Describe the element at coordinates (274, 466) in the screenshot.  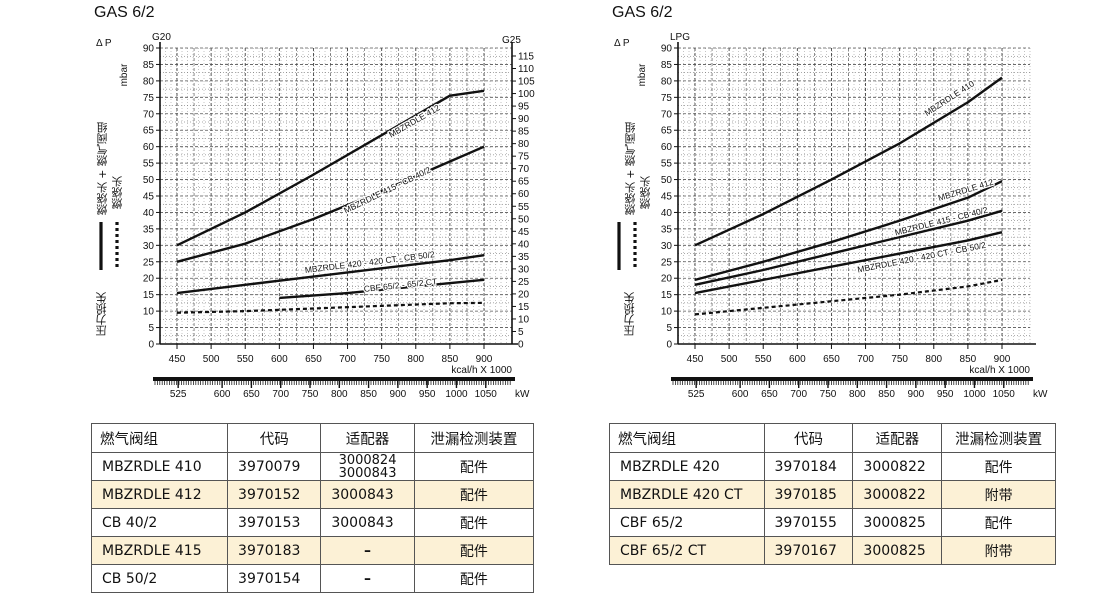
I see `cell-code: 3970079` at that location.